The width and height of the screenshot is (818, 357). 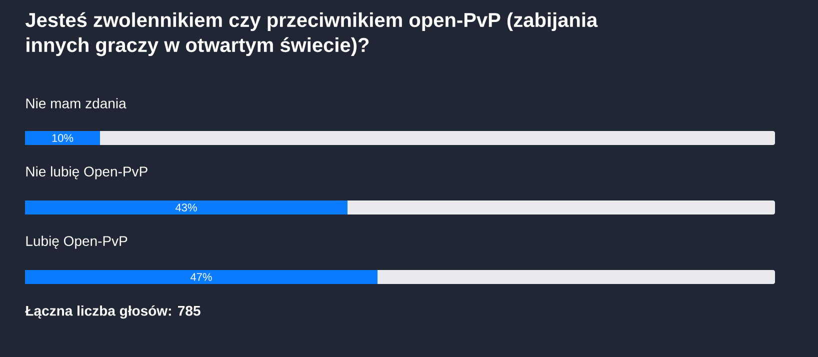 What do you see at coordinates (186, 208) in the screenshot?
I see `data-label: 43%` at bounding box center [186, 208].